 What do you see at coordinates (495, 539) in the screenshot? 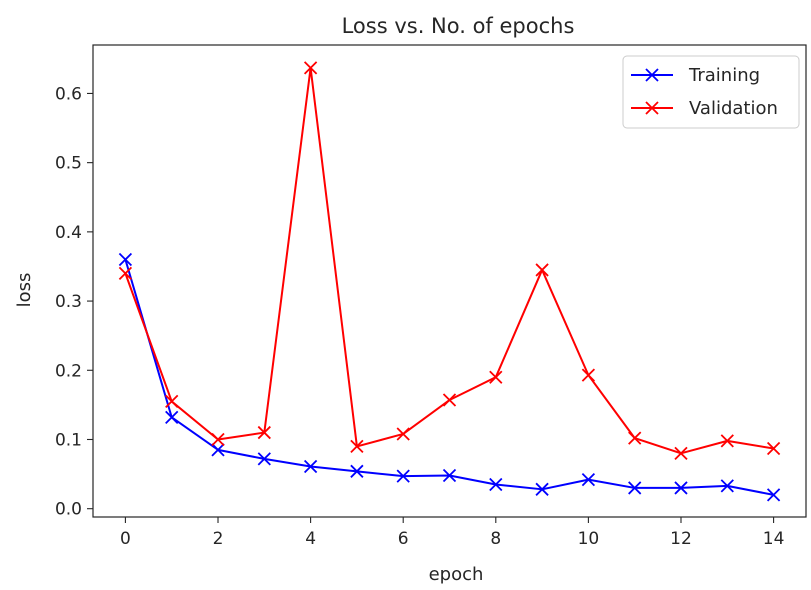
I see `x-tick-label: 8` at bounding box center [495, 539].